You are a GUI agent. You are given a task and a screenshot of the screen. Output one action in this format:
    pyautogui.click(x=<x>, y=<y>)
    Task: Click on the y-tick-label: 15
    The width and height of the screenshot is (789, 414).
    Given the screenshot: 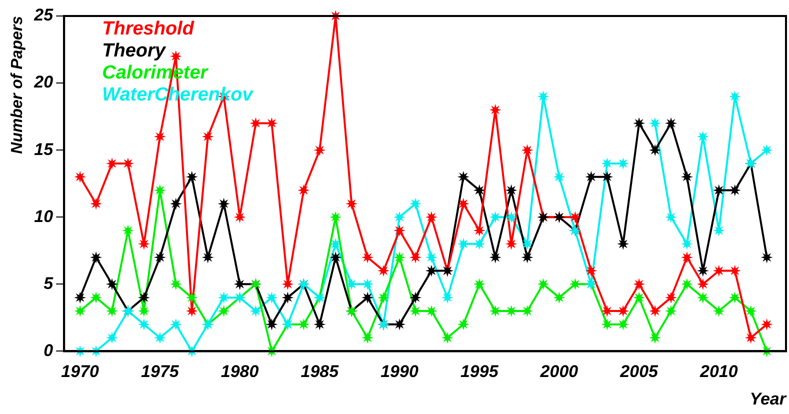 What is the action you would take?
    pyautogui.click(x=44, y=149)
    